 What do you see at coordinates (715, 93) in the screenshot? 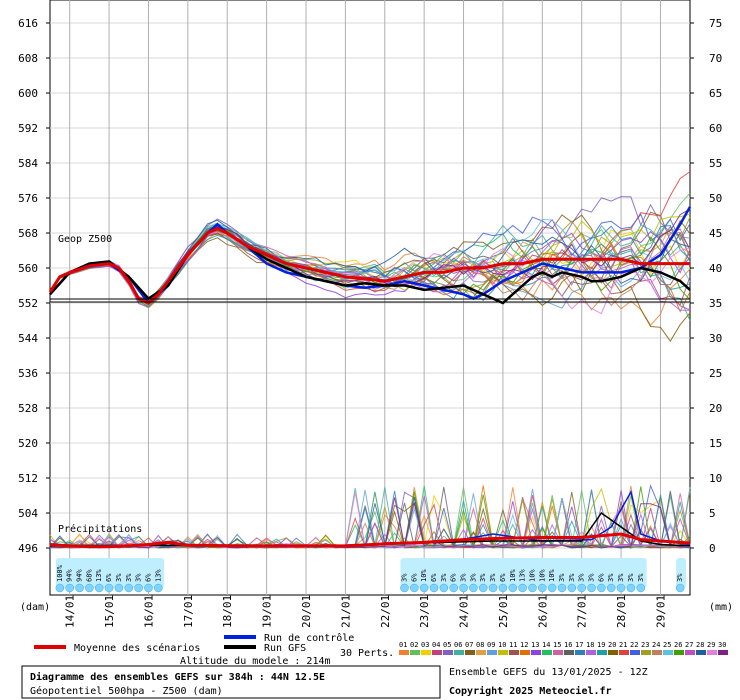
I see `right-tick-label: 65` at bounding box center [715, 93].